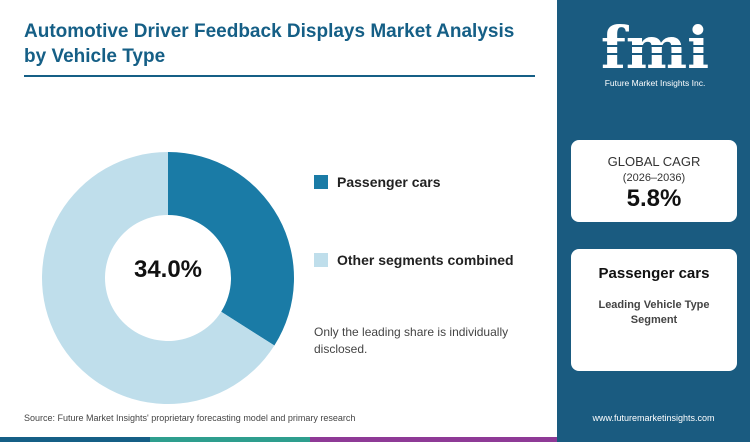  I want to click on legend-item-passenger-cars: Passenger cars, so click(377, 182).